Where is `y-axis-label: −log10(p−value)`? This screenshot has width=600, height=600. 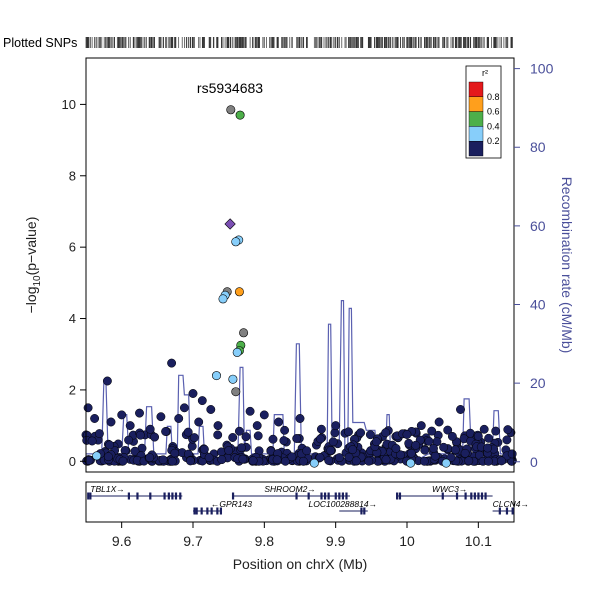
y-axis-label: −log10(p−value) is located at coordinates (33, 265).